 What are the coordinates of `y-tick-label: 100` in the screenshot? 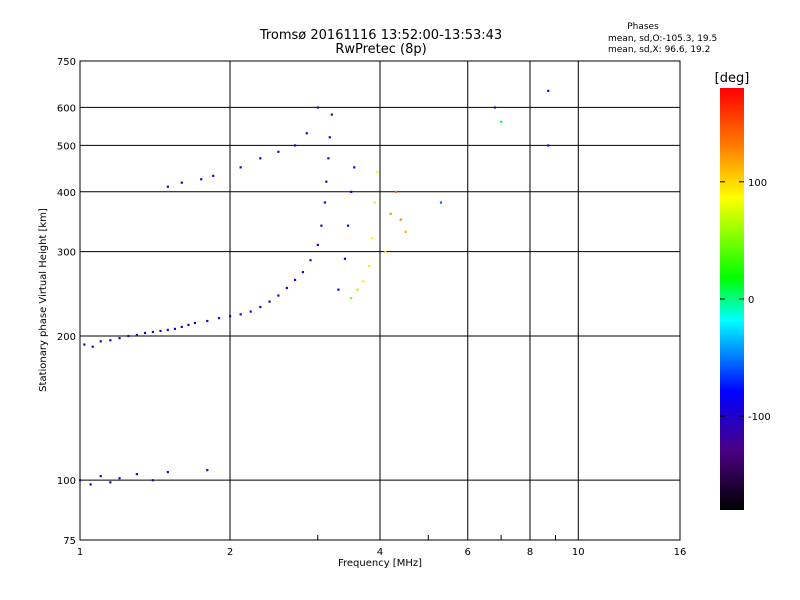 It's located at (66, 481).